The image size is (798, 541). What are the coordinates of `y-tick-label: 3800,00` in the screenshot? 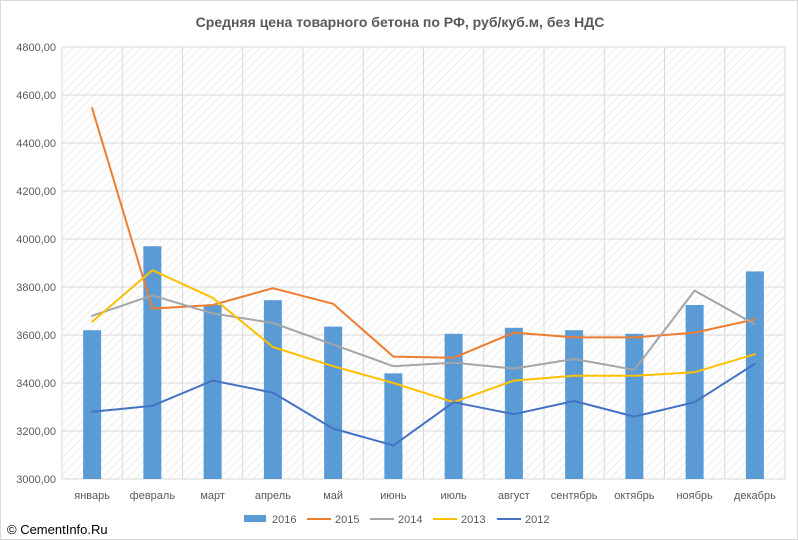 It's located at (36, 288).